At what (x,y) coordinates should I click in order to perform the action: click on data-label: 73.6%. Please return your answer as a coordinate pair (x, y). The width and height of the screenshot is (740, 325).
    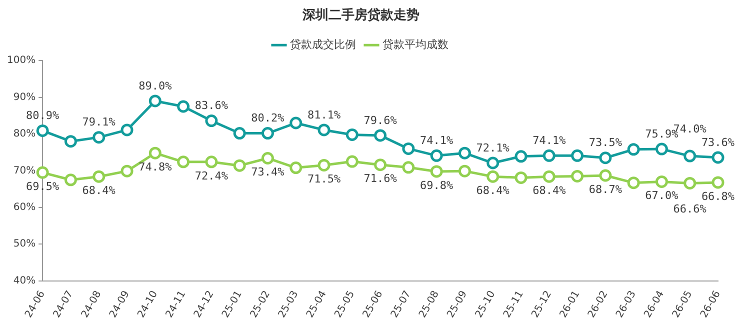
    Looking at the image, I should click on (718, 142).